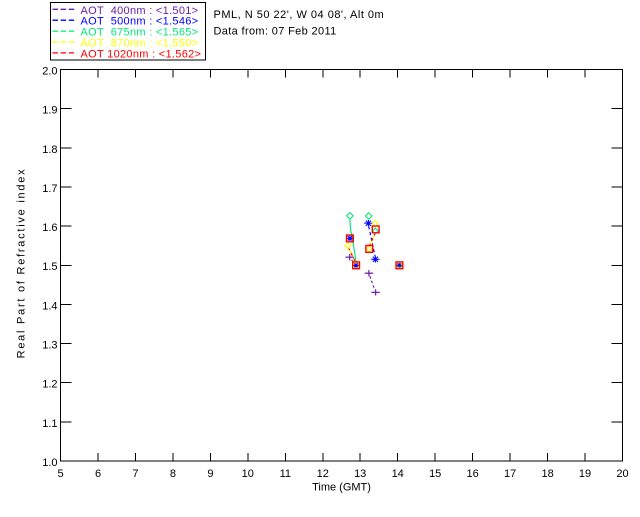 The width and height of the screenshot is (640, 517). I want to click on svg-text: AOT 870nm : <1.550>, so click(140, 44).